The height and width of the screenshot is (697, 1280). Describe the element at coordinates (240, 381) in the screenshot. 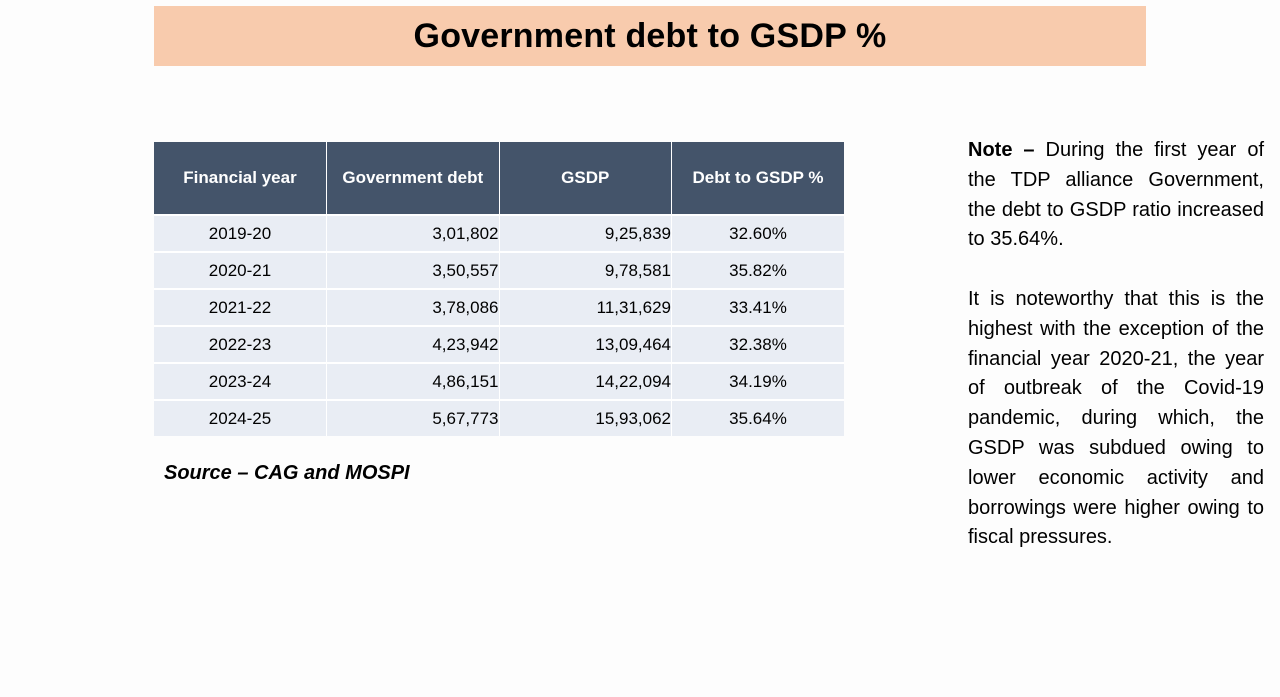

I see `cell-year: 2023-24` at that location.